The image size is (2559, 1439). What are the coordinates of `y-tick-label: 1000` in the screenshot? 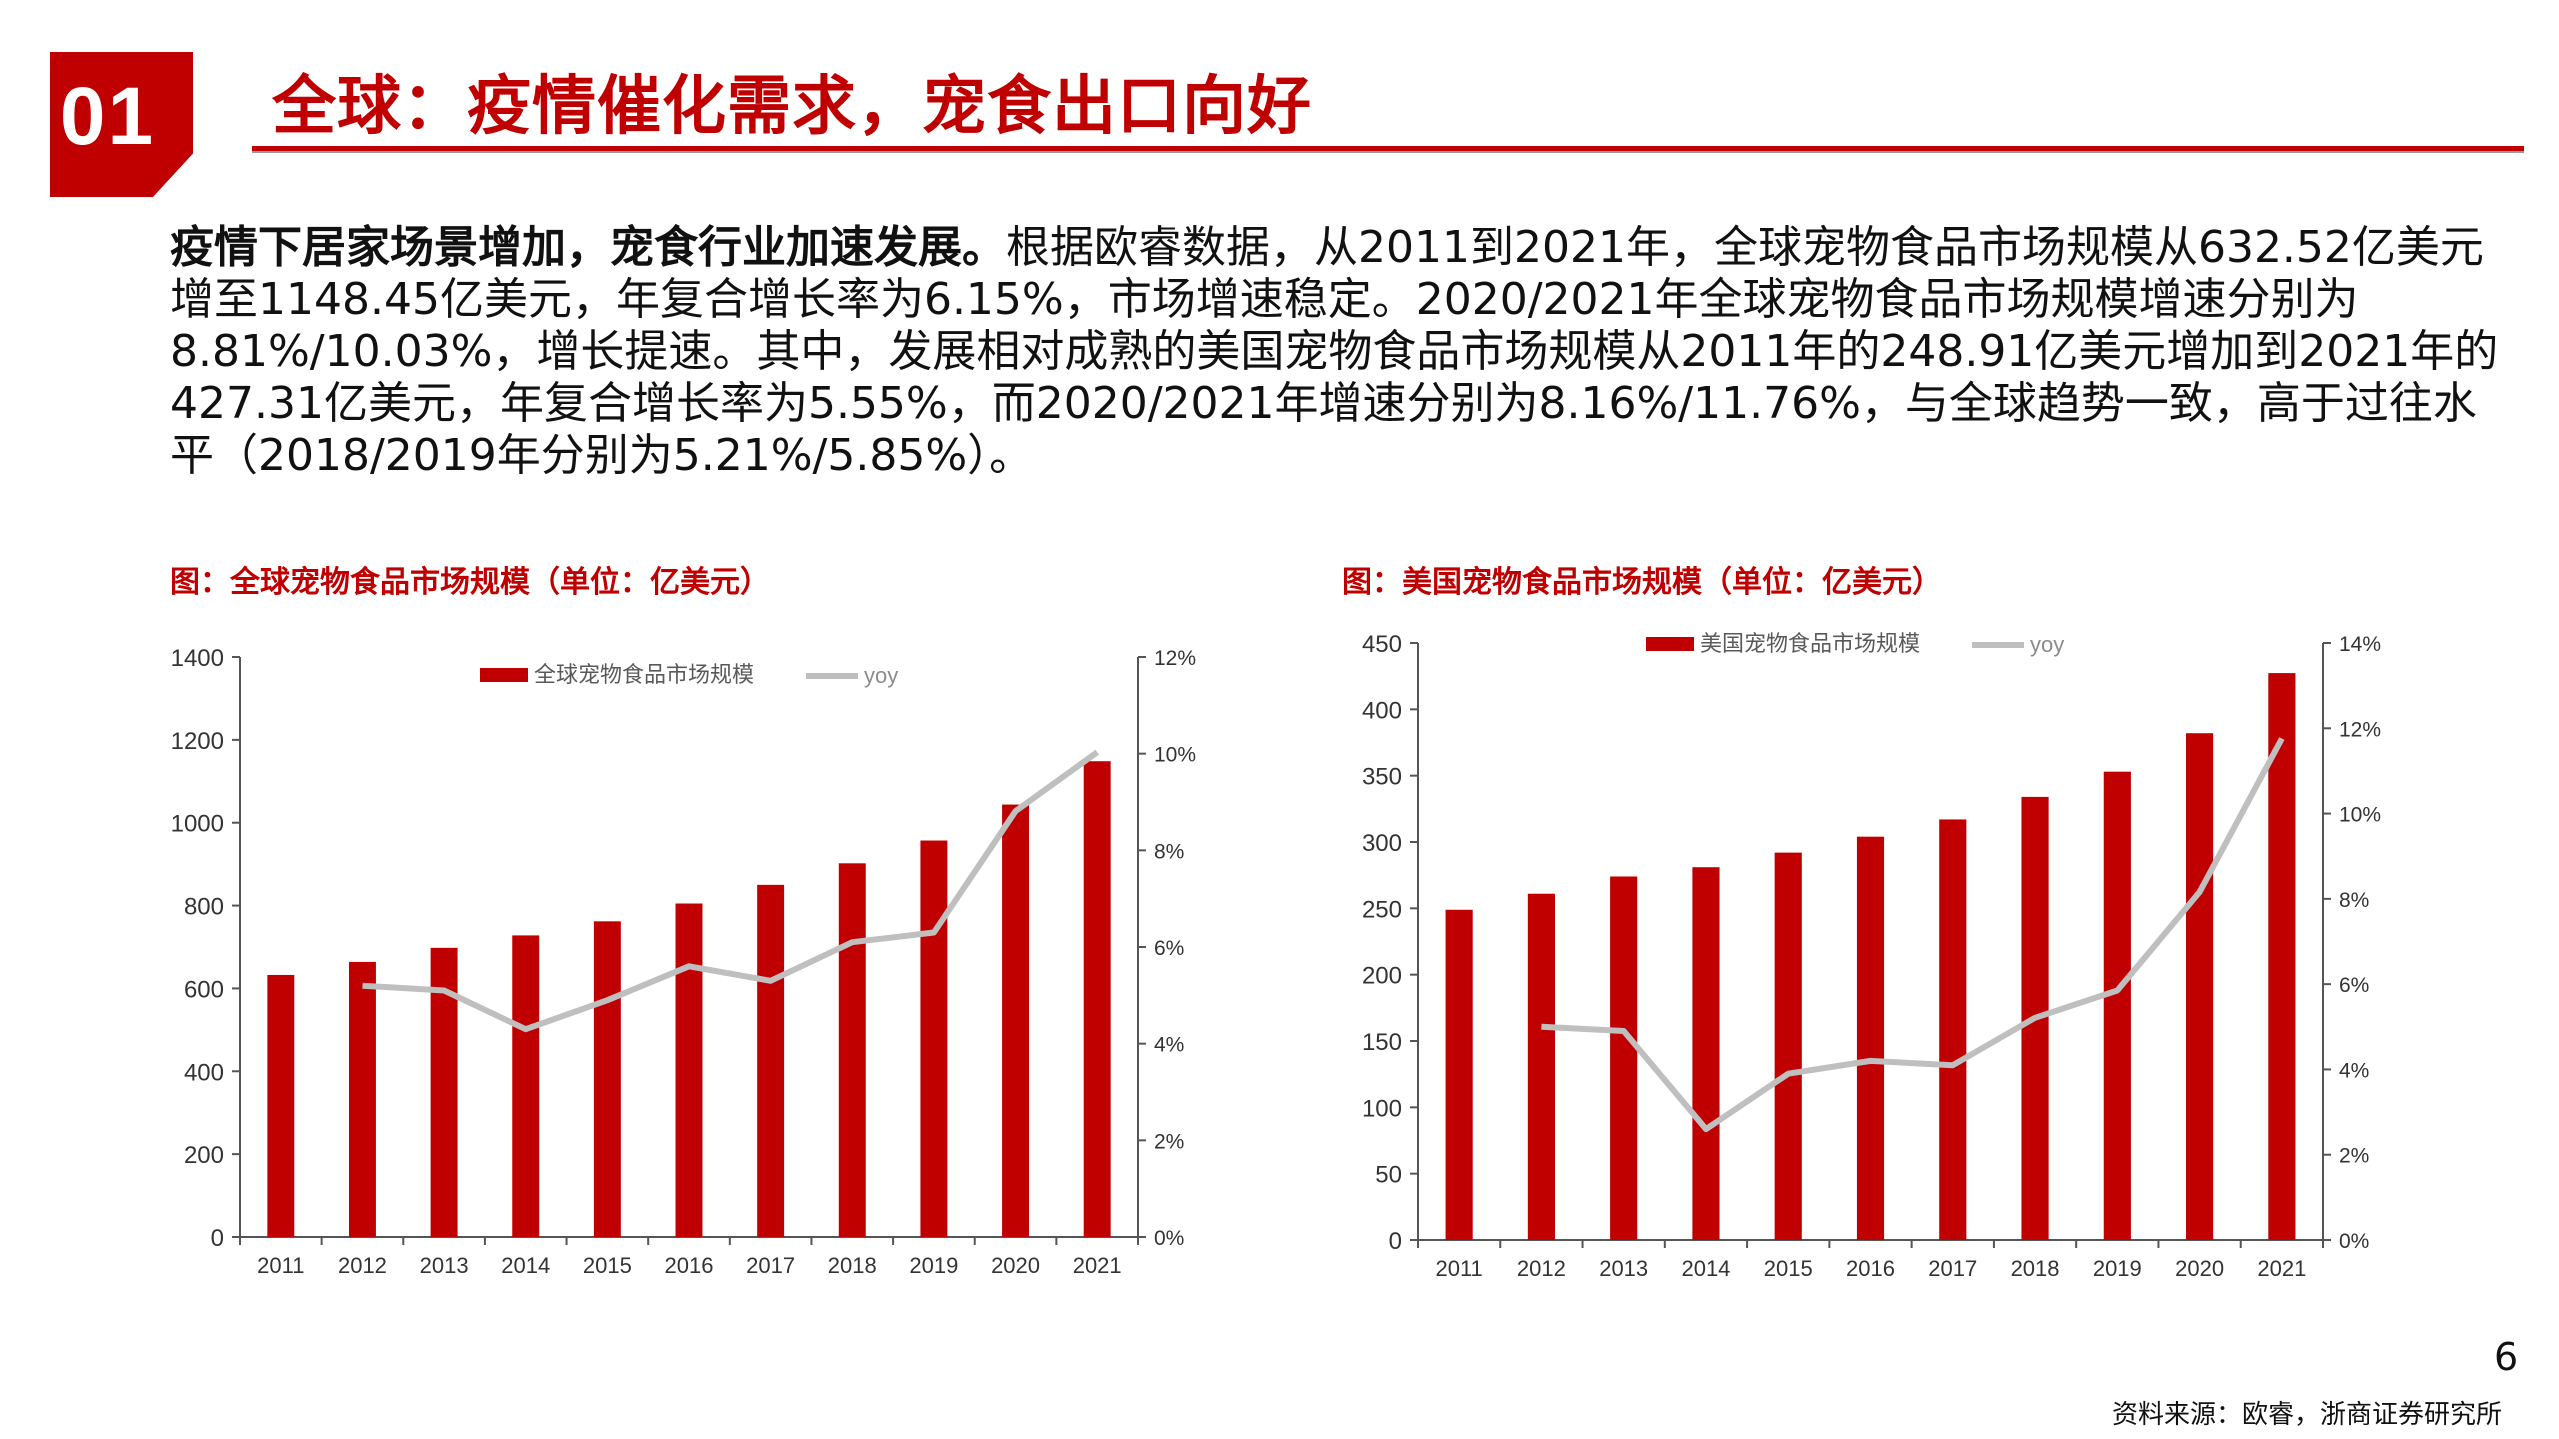 It's located at (197, 824).